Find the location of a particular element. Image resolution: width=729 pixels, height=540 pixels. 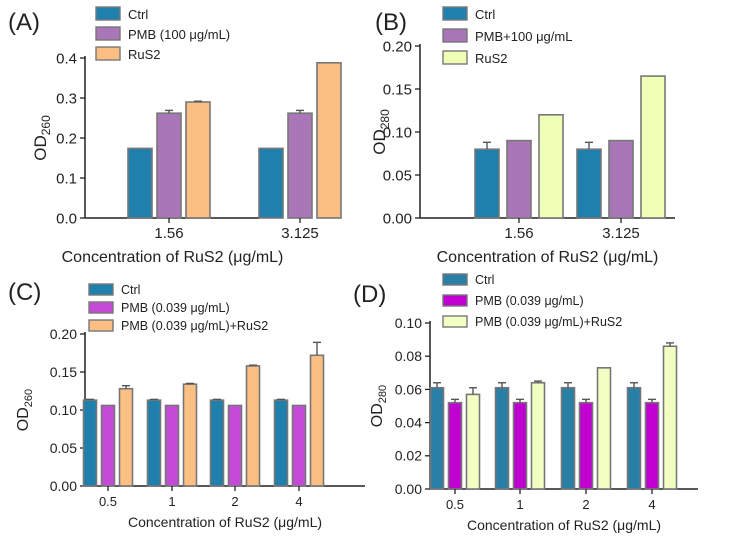

x-tick-label: 0.5 is located at coordinates (108, 501).